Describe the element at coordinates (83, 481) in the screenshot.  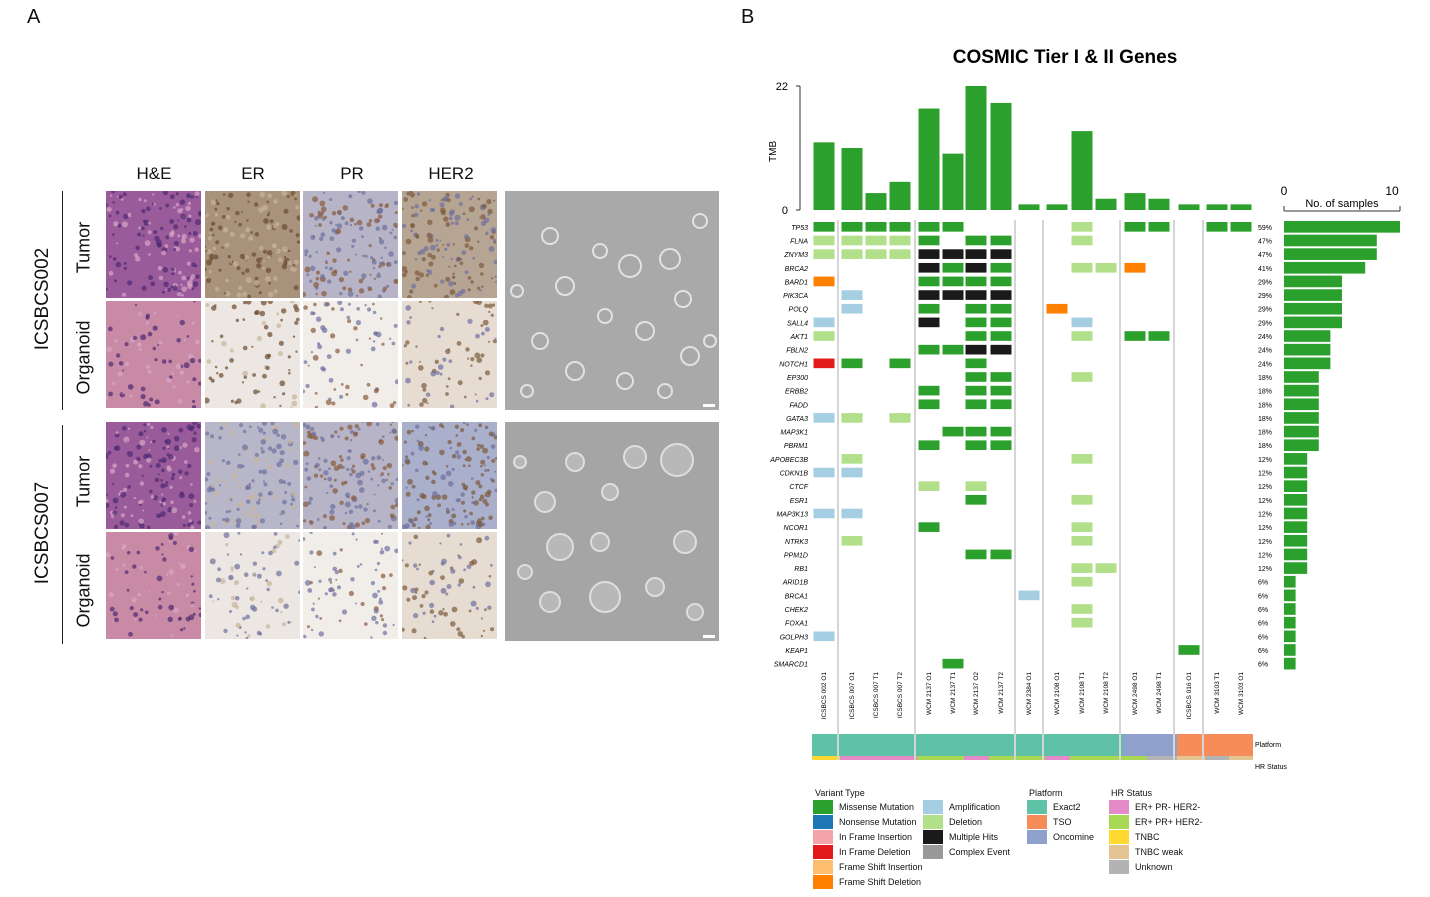
I see `region-label-tumor-2: Tumor` at that location.